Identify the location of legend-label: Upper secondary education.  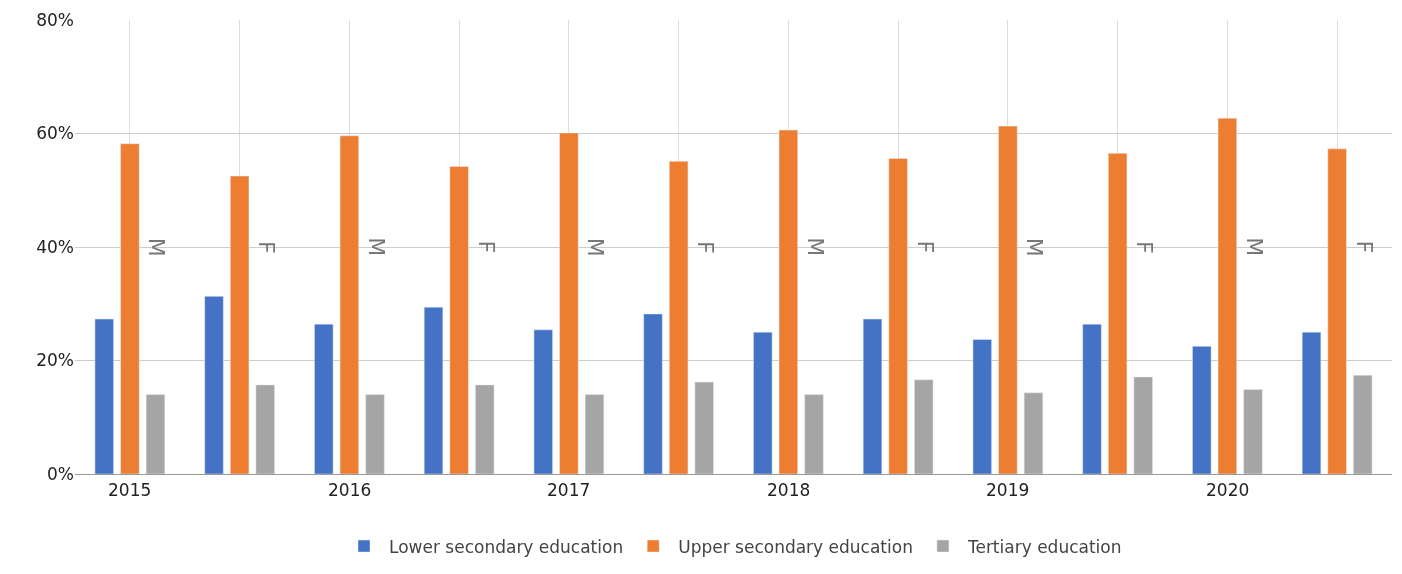
(795, 546).